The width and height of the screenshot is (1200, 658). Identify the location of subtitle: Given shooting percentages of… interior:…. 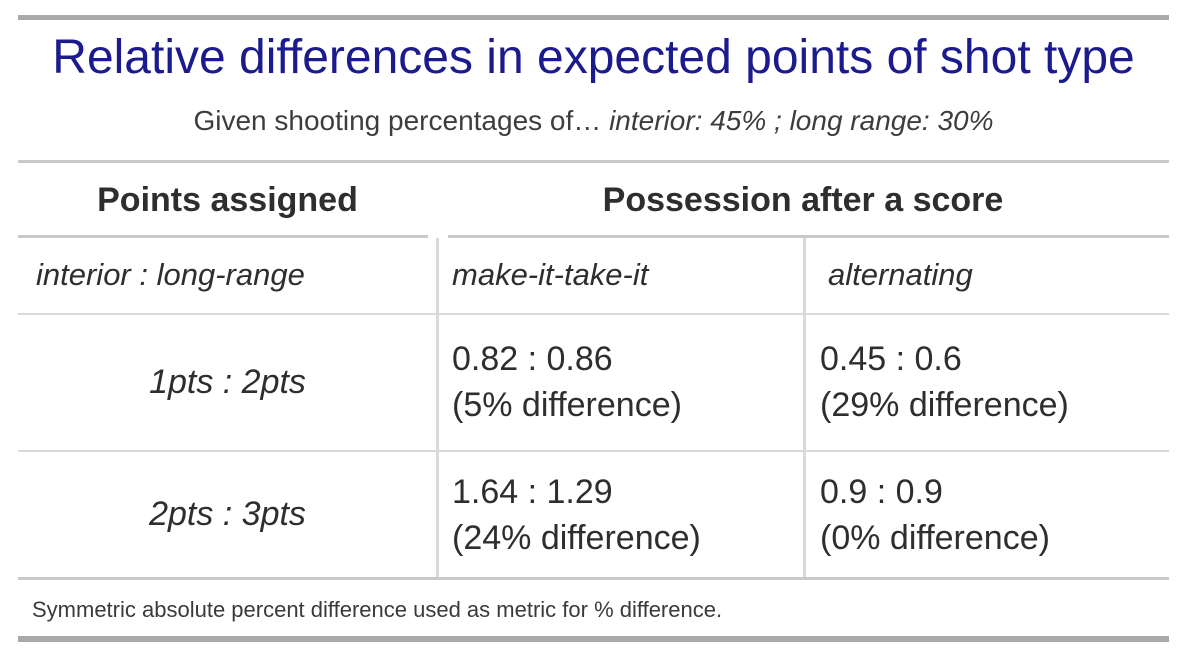
(593, 121).